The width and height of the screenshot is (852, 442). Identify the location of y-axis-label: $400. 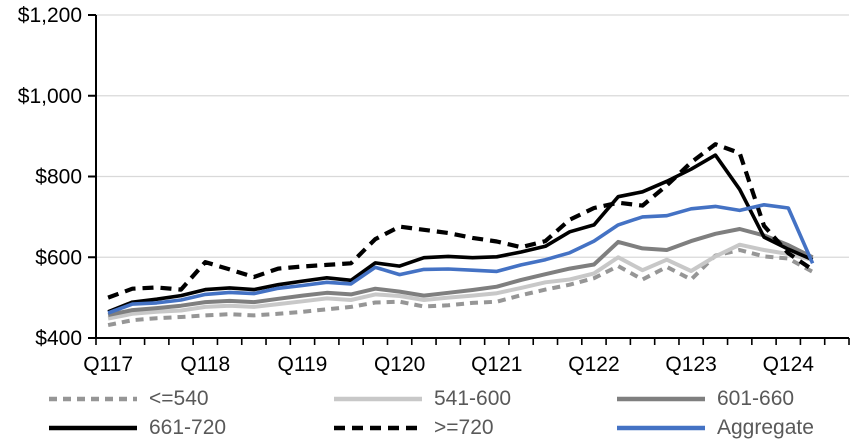
(58, 338).